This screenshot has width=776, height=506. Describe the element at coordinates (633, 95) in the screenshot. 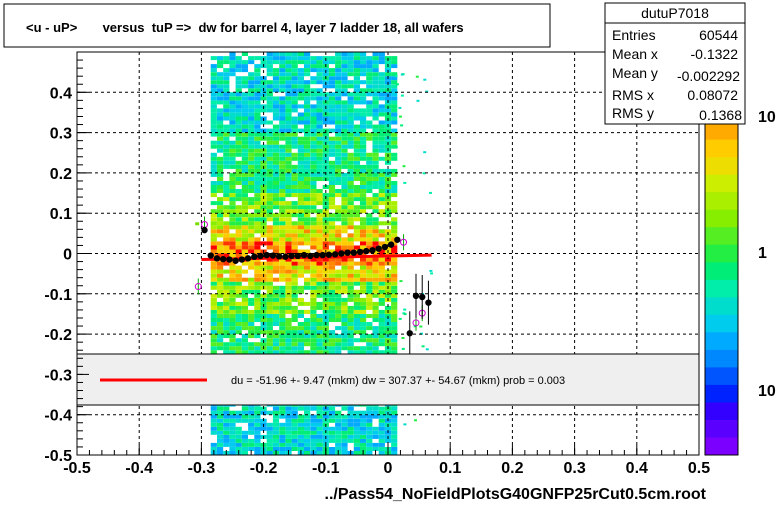

I see `stats-label-rms-x: RMS x` at that location.